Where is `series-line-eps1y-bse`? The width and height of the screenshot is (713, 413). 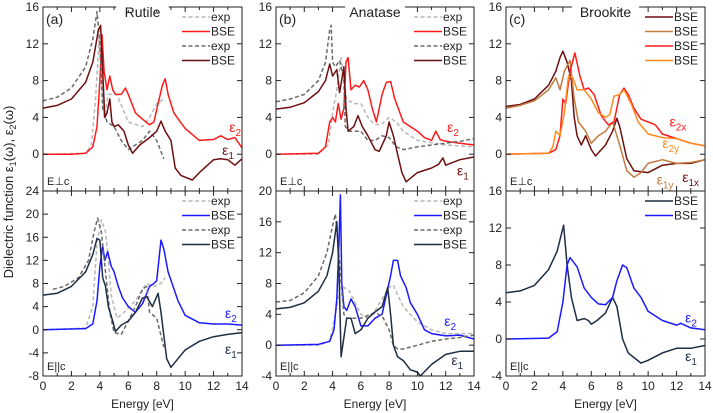 series-line-eps1y-bse is located at coordinates (605, 118).